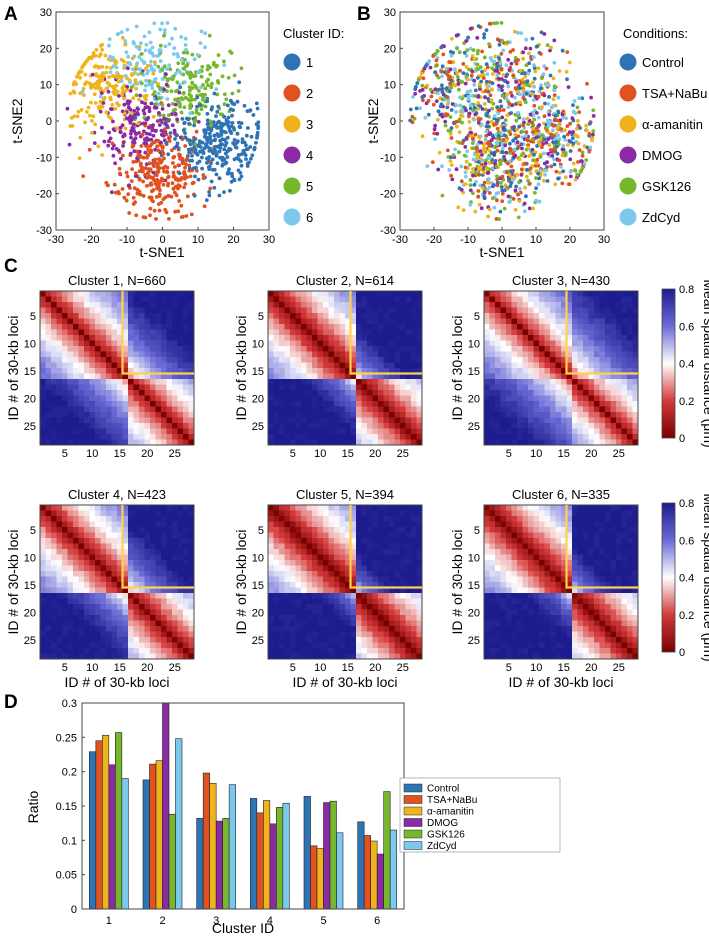 The width and height of the screenshot is (709, 941). I want to click on legend-label: 6, so click(309, 217).